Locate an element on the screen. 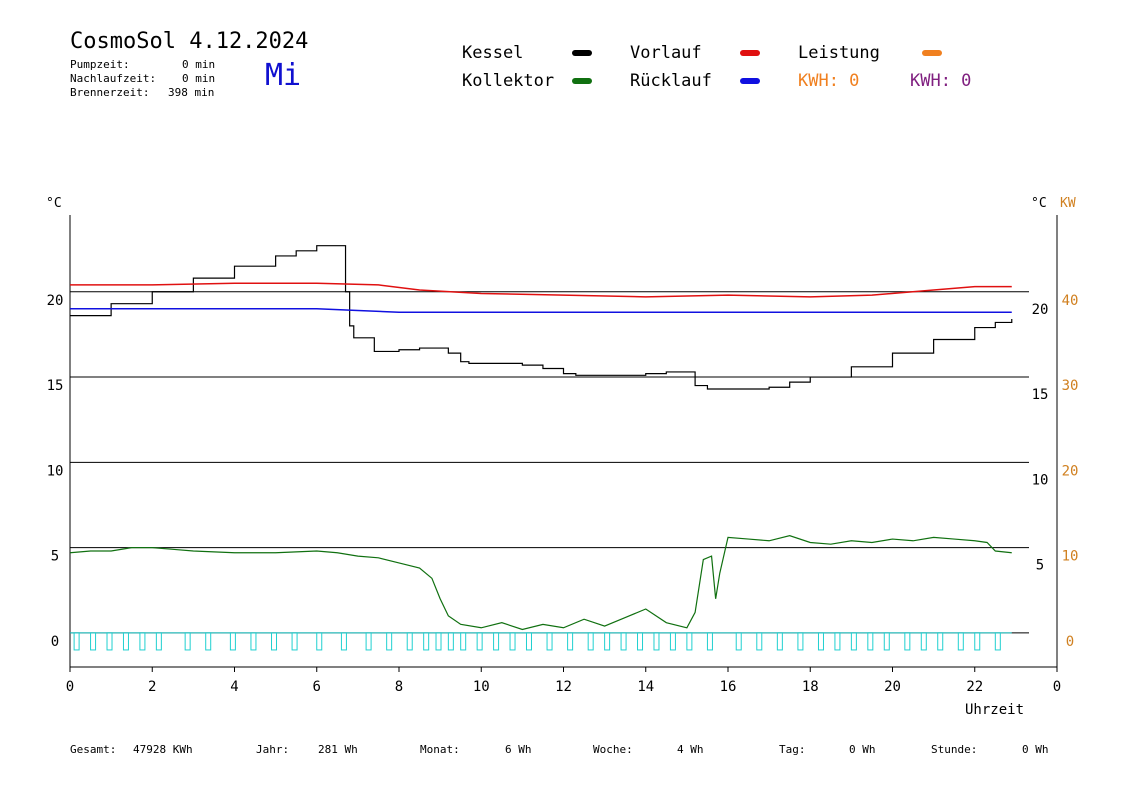 The height and width of the screenshot is (812, 1148). legend-kwh-purple: KWH: 0 is located at coordinates (941, 81).